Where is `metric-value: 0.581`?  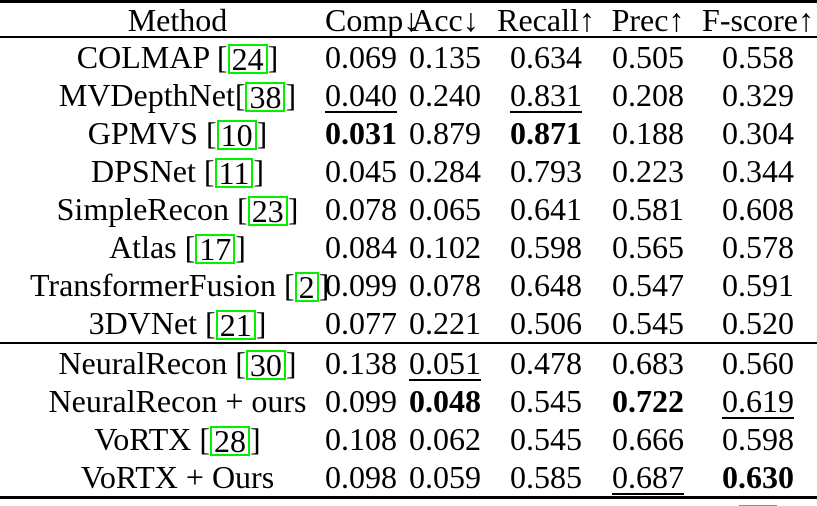
metric-value: 0.581 is located at coordinates (648, 209).